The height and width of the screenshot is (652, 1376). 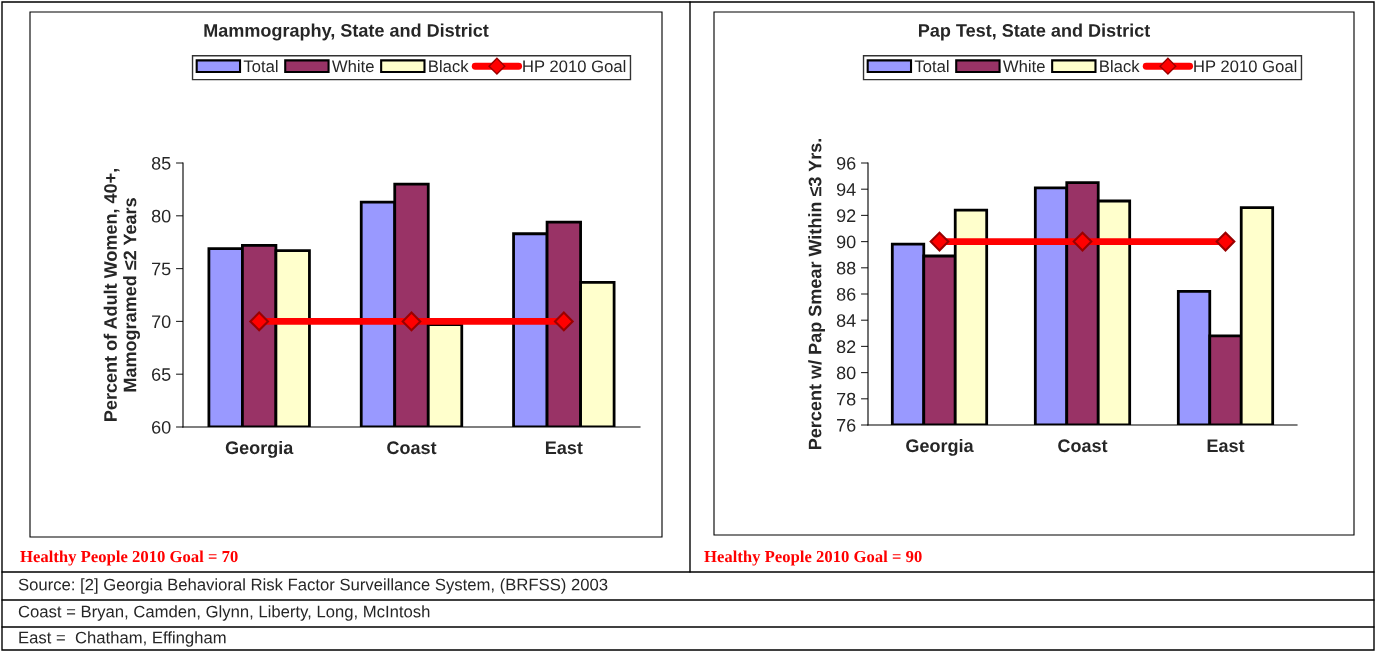 What do you see at coordinates (846, 399) in the screenshot?
I see `y-tick-label: 78` at bounding box center [846, 399].